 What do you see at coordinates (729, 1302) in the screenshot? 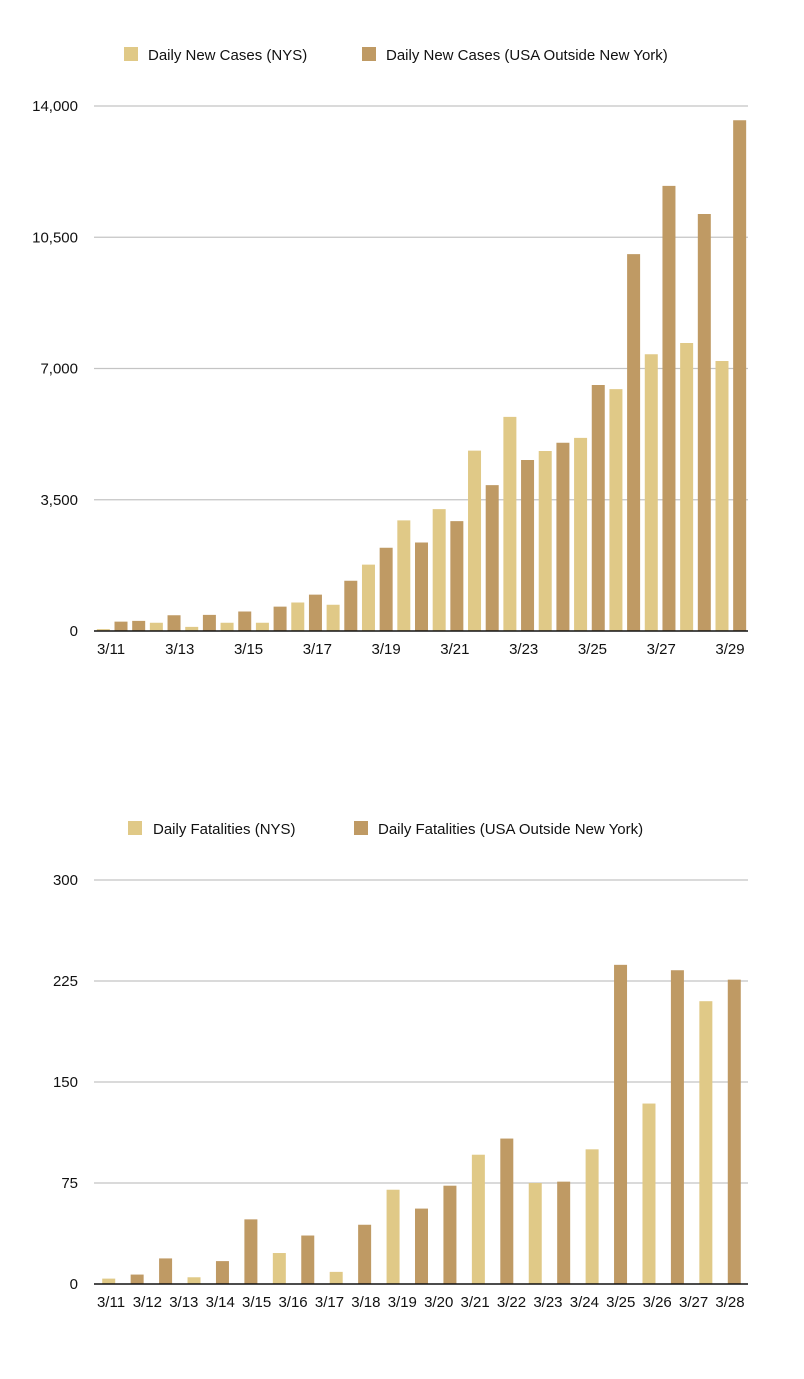
I see `x-tick-label: 3/28` at bounding box center [729, 1302].